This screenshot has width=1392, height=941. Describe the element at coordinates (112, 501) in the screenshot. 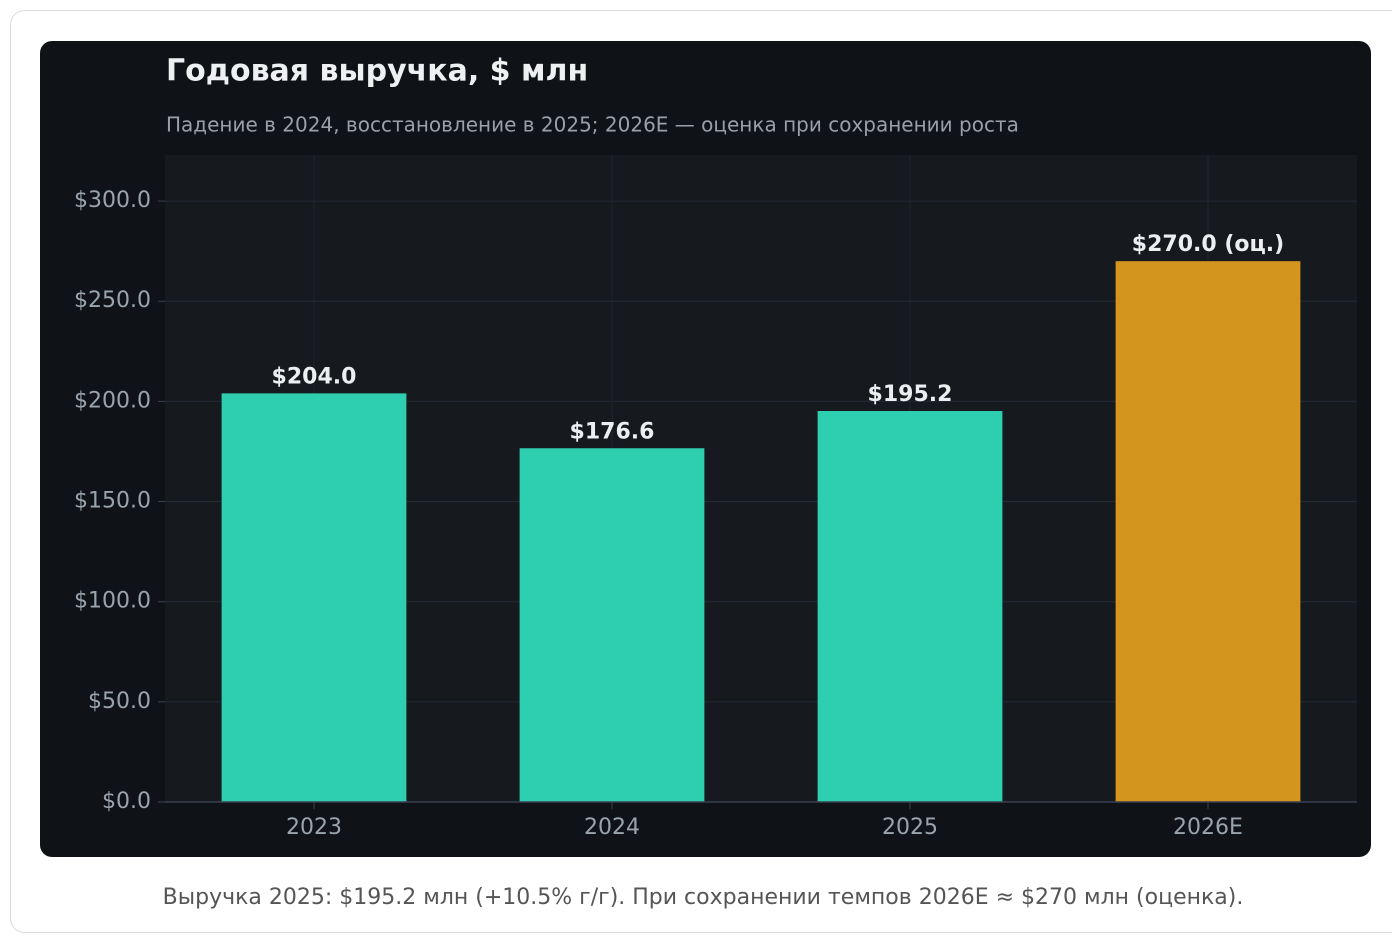

I see `y-tick-label: $150.0` at that location.